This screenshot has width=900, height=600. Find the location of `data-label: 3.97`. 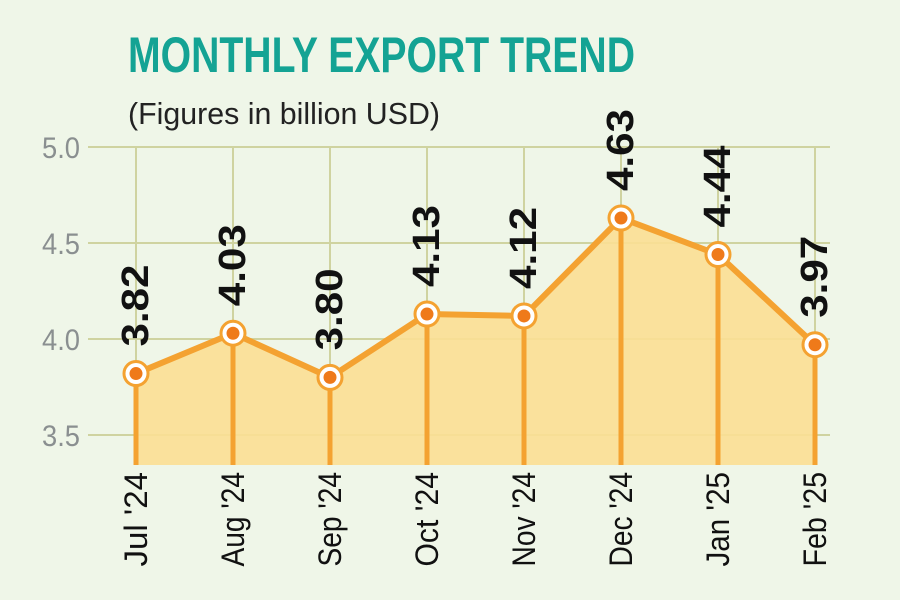

data-label: 3.97 is located at coordinates (815, 277).